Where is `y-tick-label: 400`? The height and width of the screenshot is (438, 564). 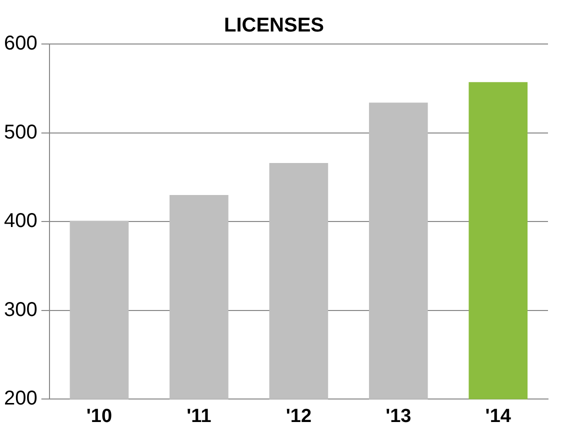
y-tick-label: 400 is located at coordinates (21, 221).